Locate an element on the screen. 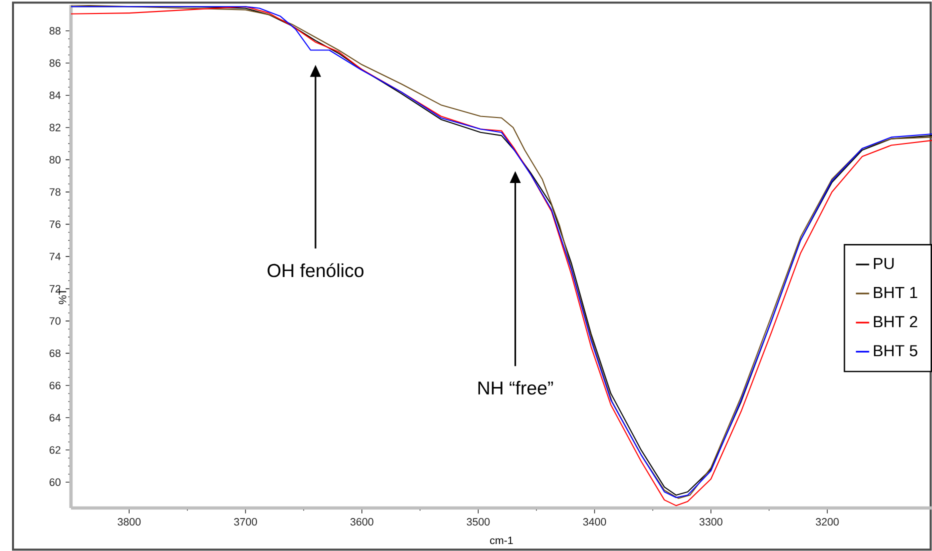 This screenshot has width=932, height=551. y-tick-label: 86 is located at coordinates (55, 63).